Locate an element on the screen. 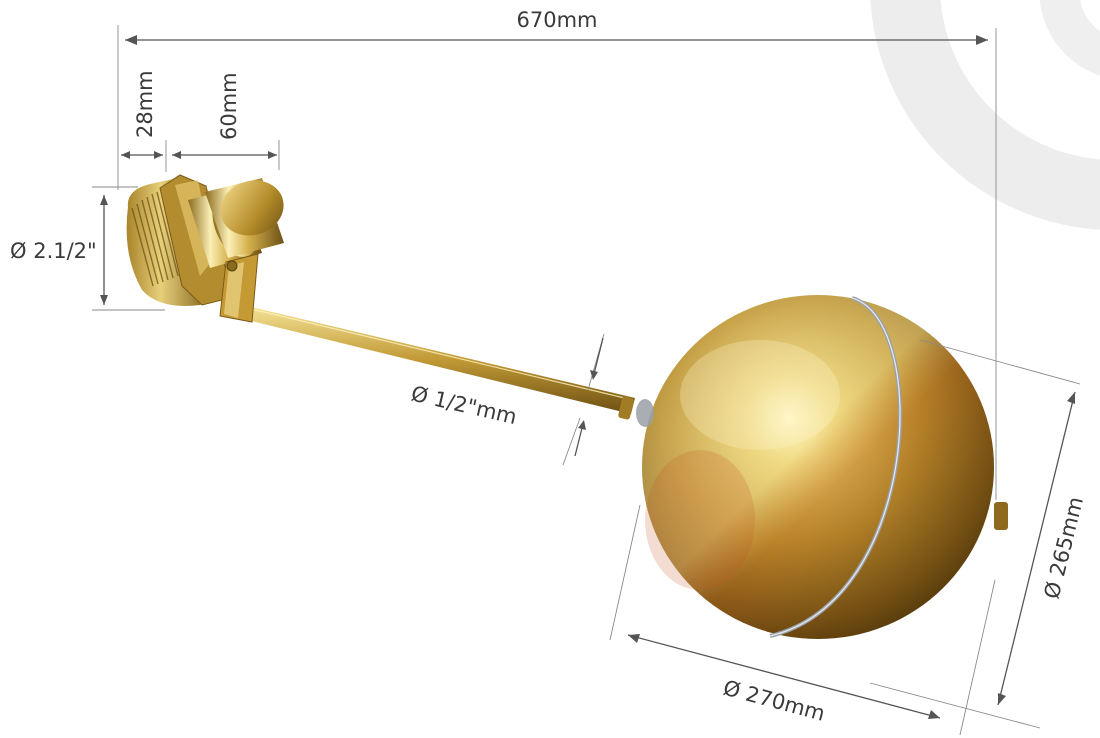 This screenshot has width=1100, height=738. dimension-thread-length: 28mm is located at coordinates (144, 121).